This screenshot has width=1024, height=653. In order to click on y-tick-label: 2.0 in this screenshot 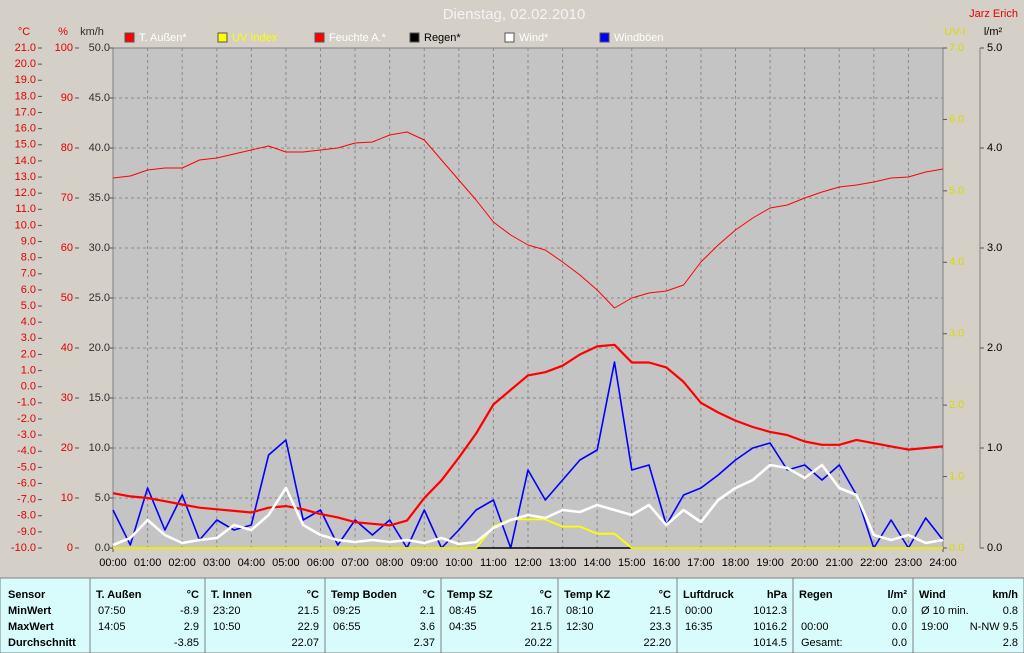, I will do `click(28, 354)`.